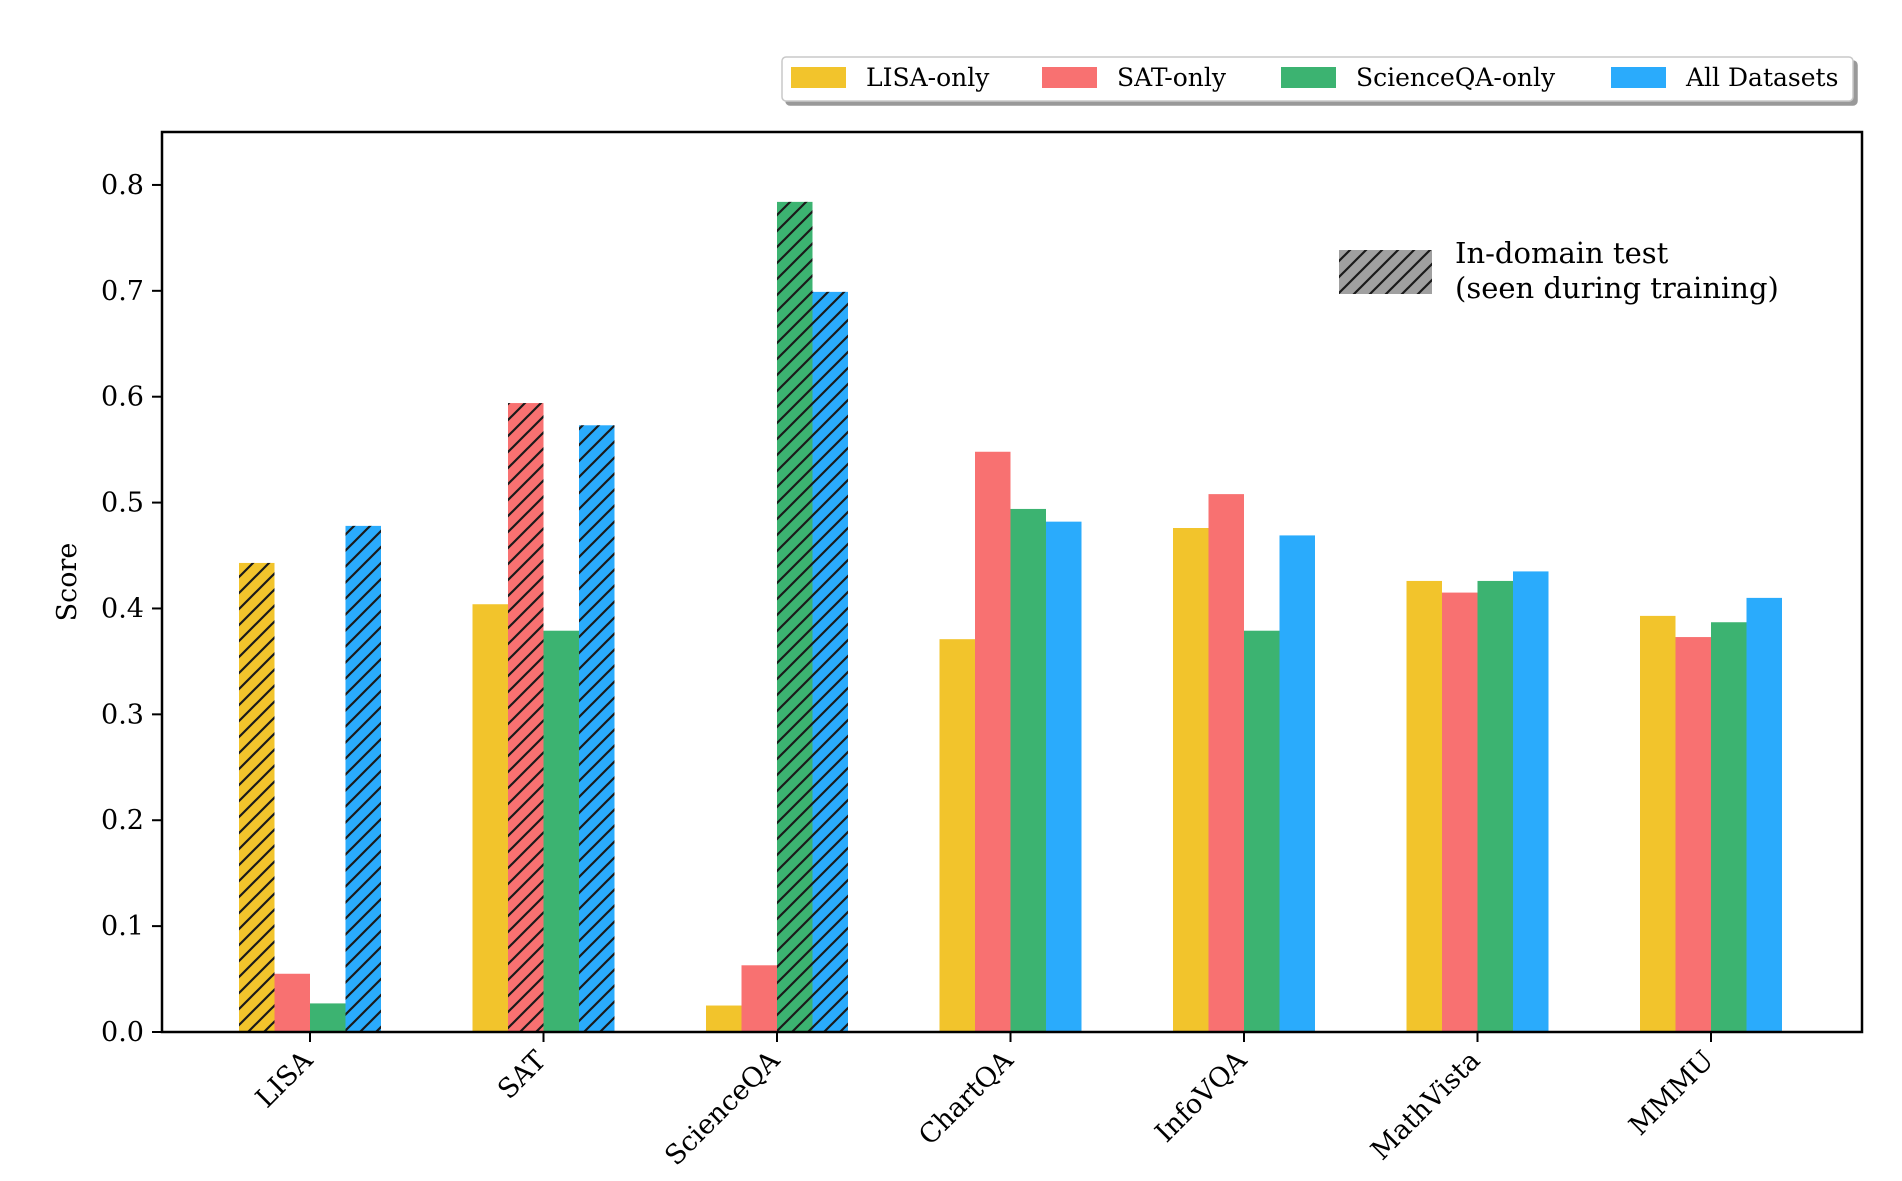 Image resolution: width=1902 pixels, height=1181 pixels. I want to click on bar-all-datasets-infovqa, so click(1297, 783).